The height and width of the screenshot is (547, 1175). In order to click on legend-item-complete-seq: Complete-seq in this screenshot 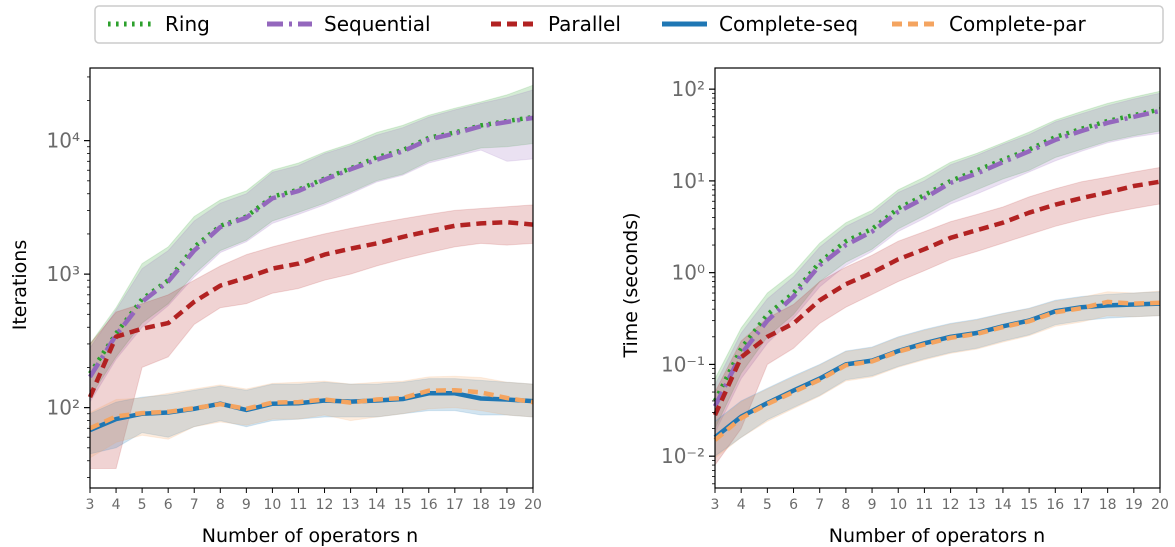, I will do `click(760, 24)`.